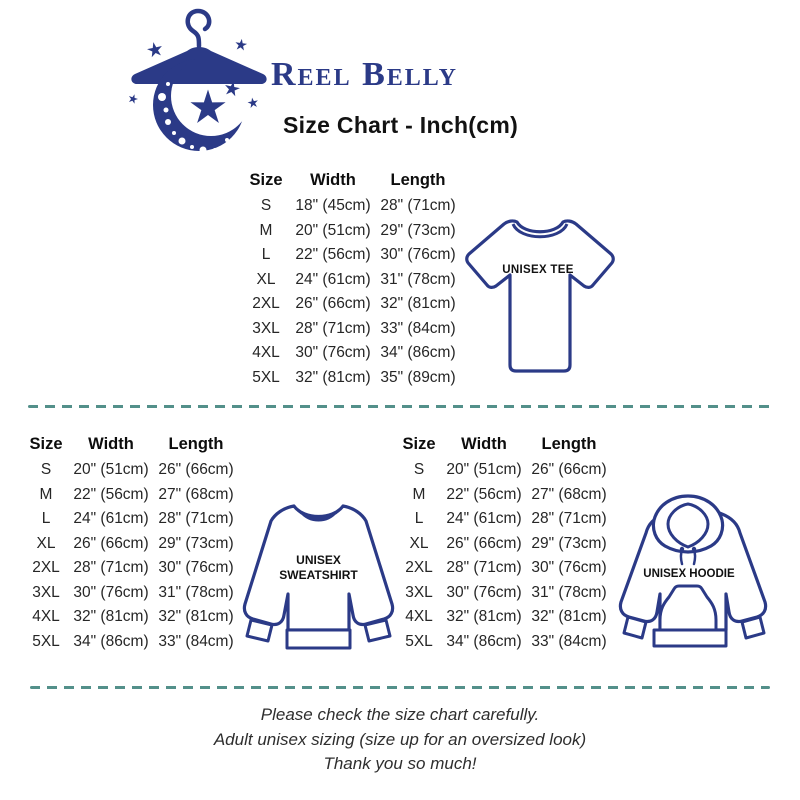 Image resolution: width=800 pixels, height=800 pixels. What do you see at coordinates (569, 494) in the screenshot?
I see `length-cell: 27" (68cm)` at bounding box center [569, 494].